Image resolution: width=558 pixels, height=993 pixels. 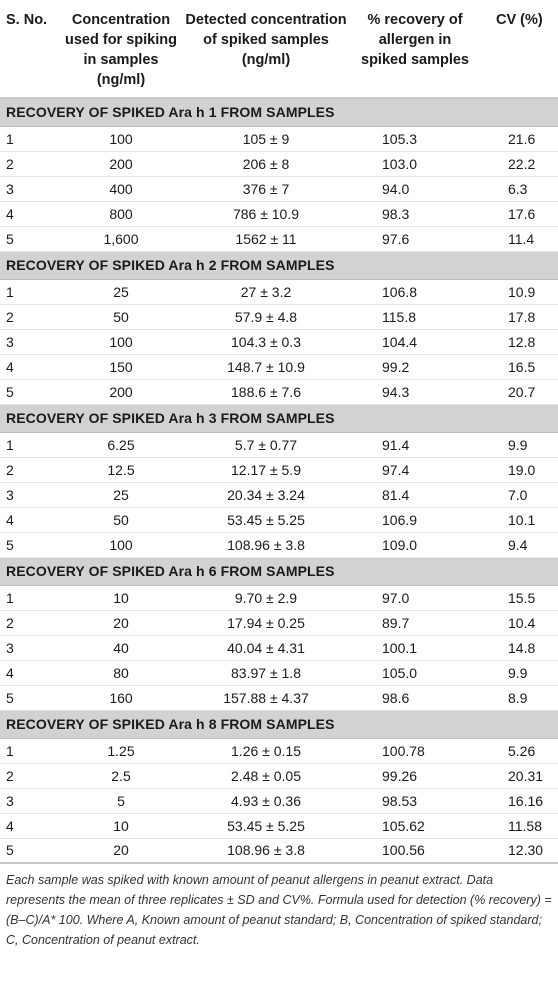 I want to click on table-row: 3 40 40.04 ± 4.31 100.1 14.8, so click(x=279, y=648).